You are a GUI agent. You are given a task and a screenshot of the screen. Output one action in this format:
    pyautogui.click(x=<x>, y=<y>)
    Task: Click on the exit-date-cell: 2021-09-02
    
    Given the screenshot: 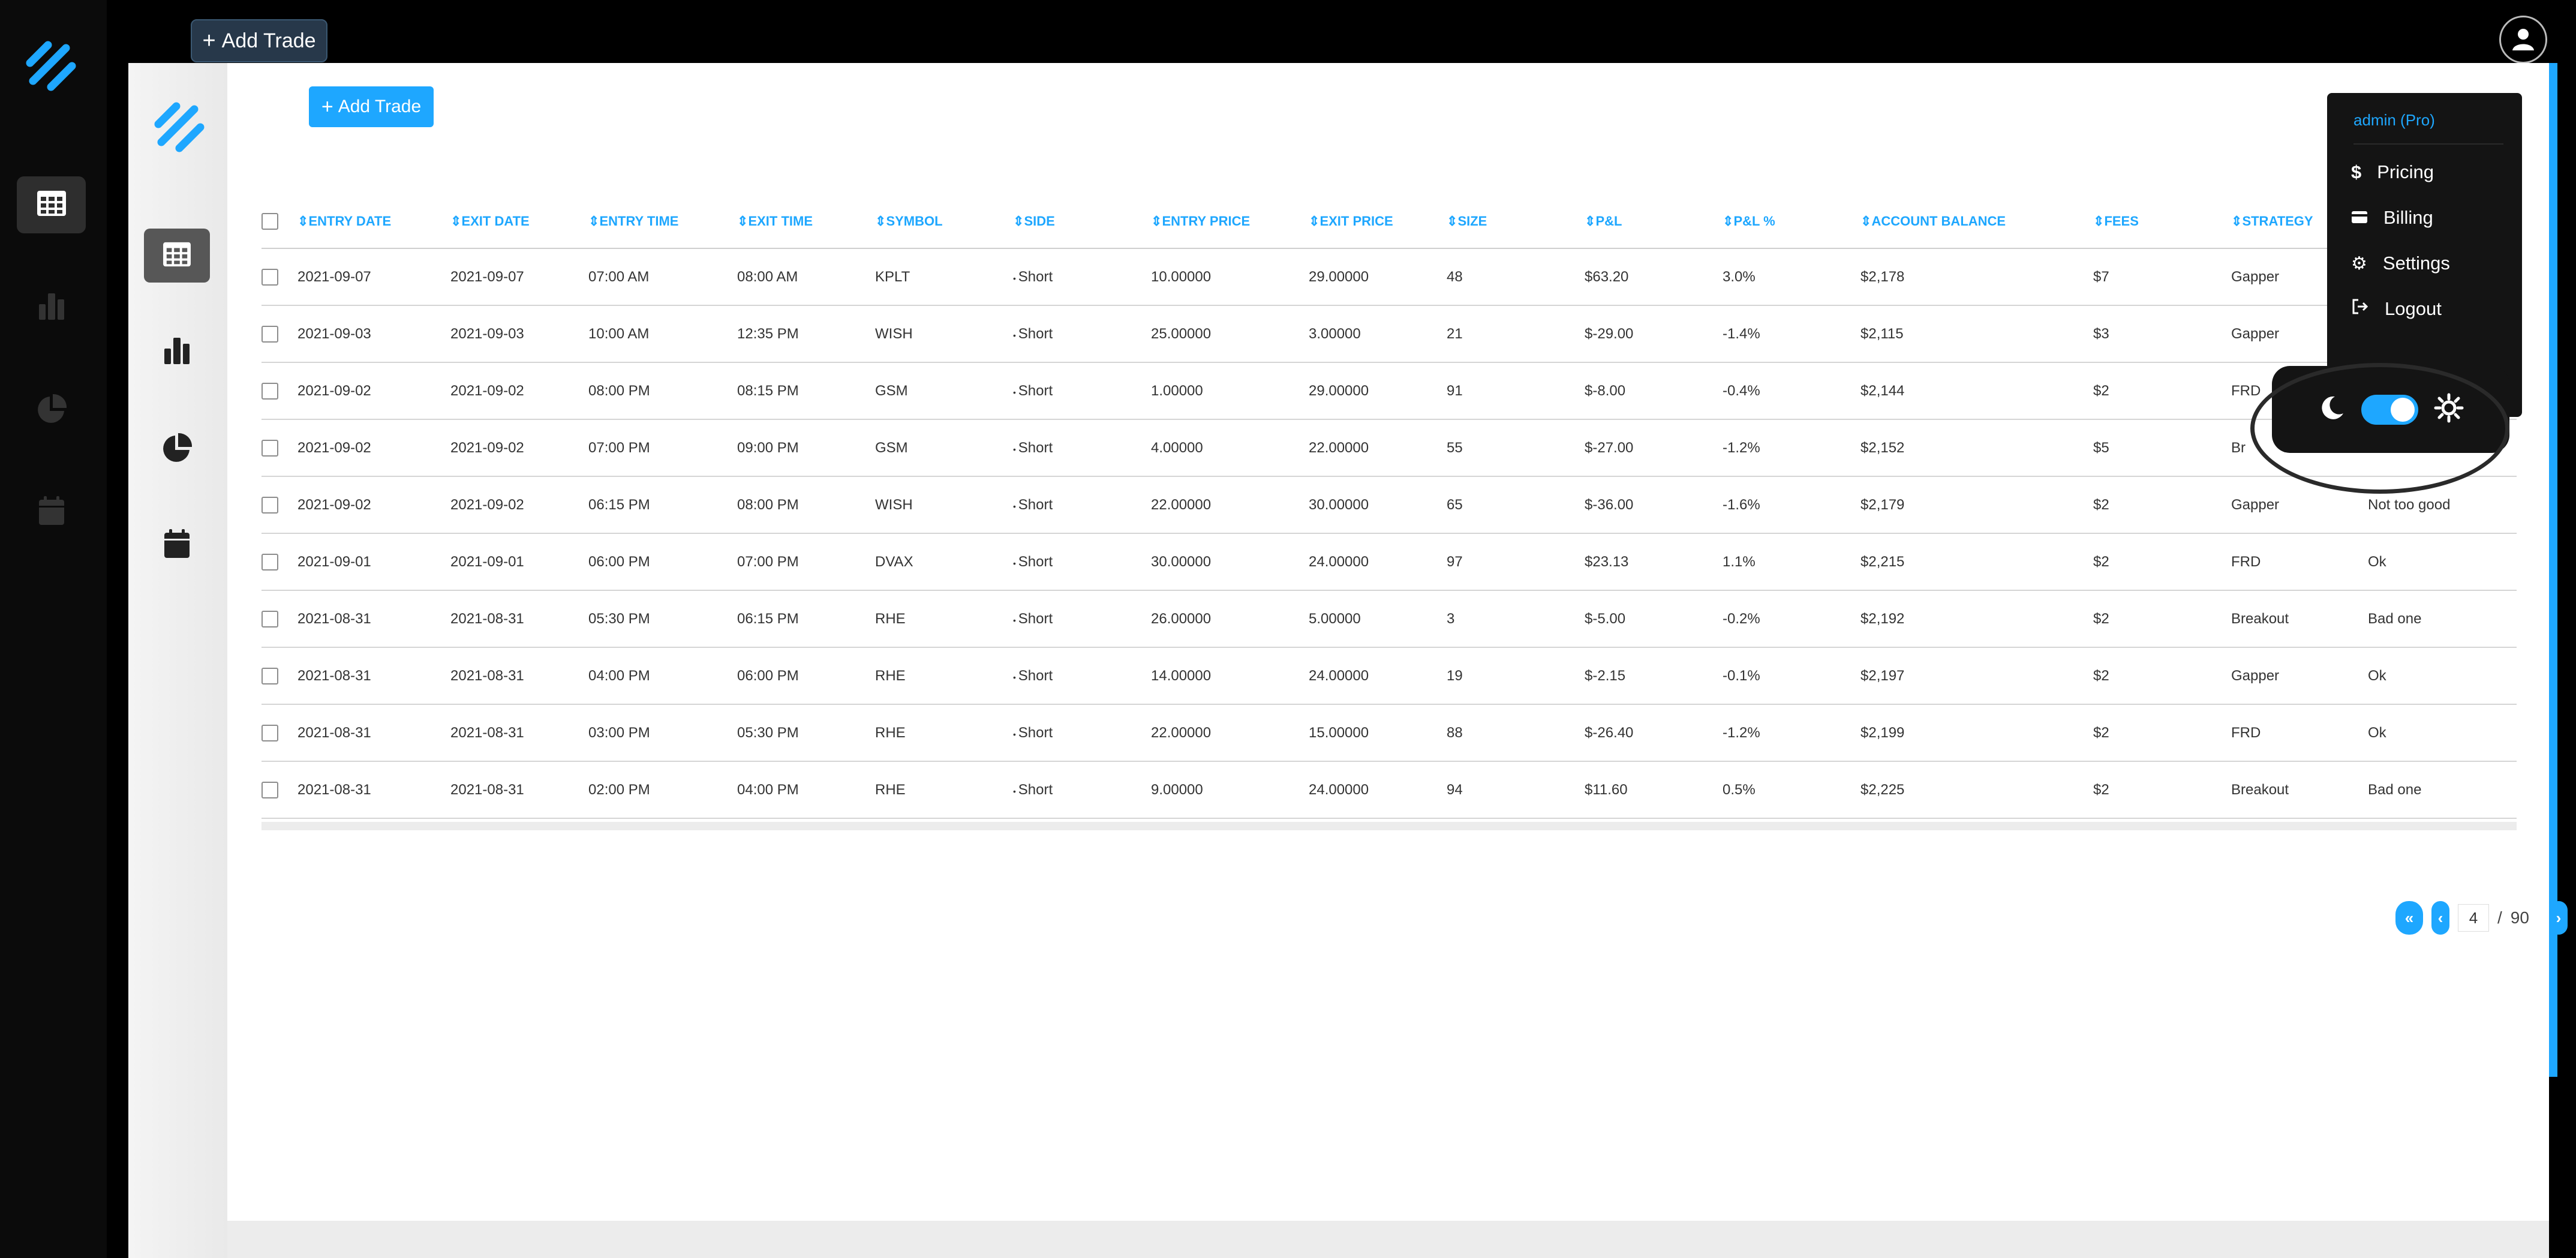 What is the action you would take?
    pyautogui.click(x=519, y=391)
    